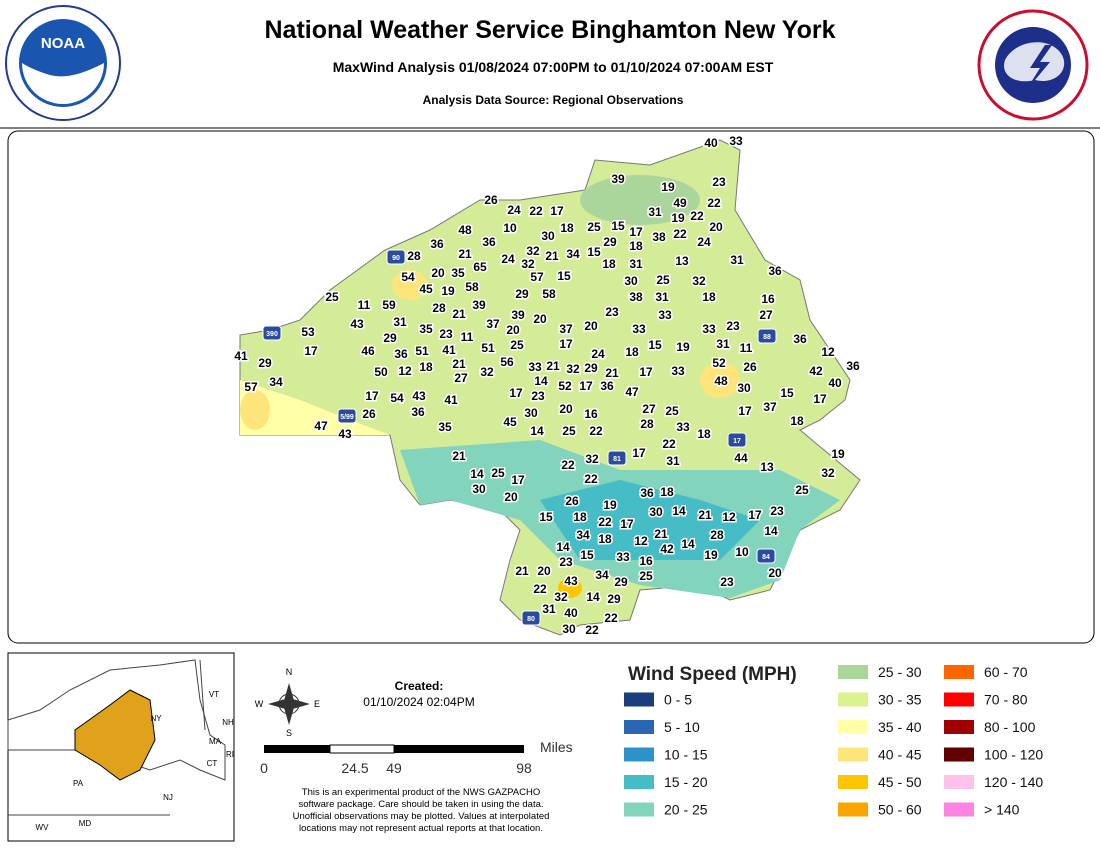  I want to click on station-value: 14, so click(771, 531).